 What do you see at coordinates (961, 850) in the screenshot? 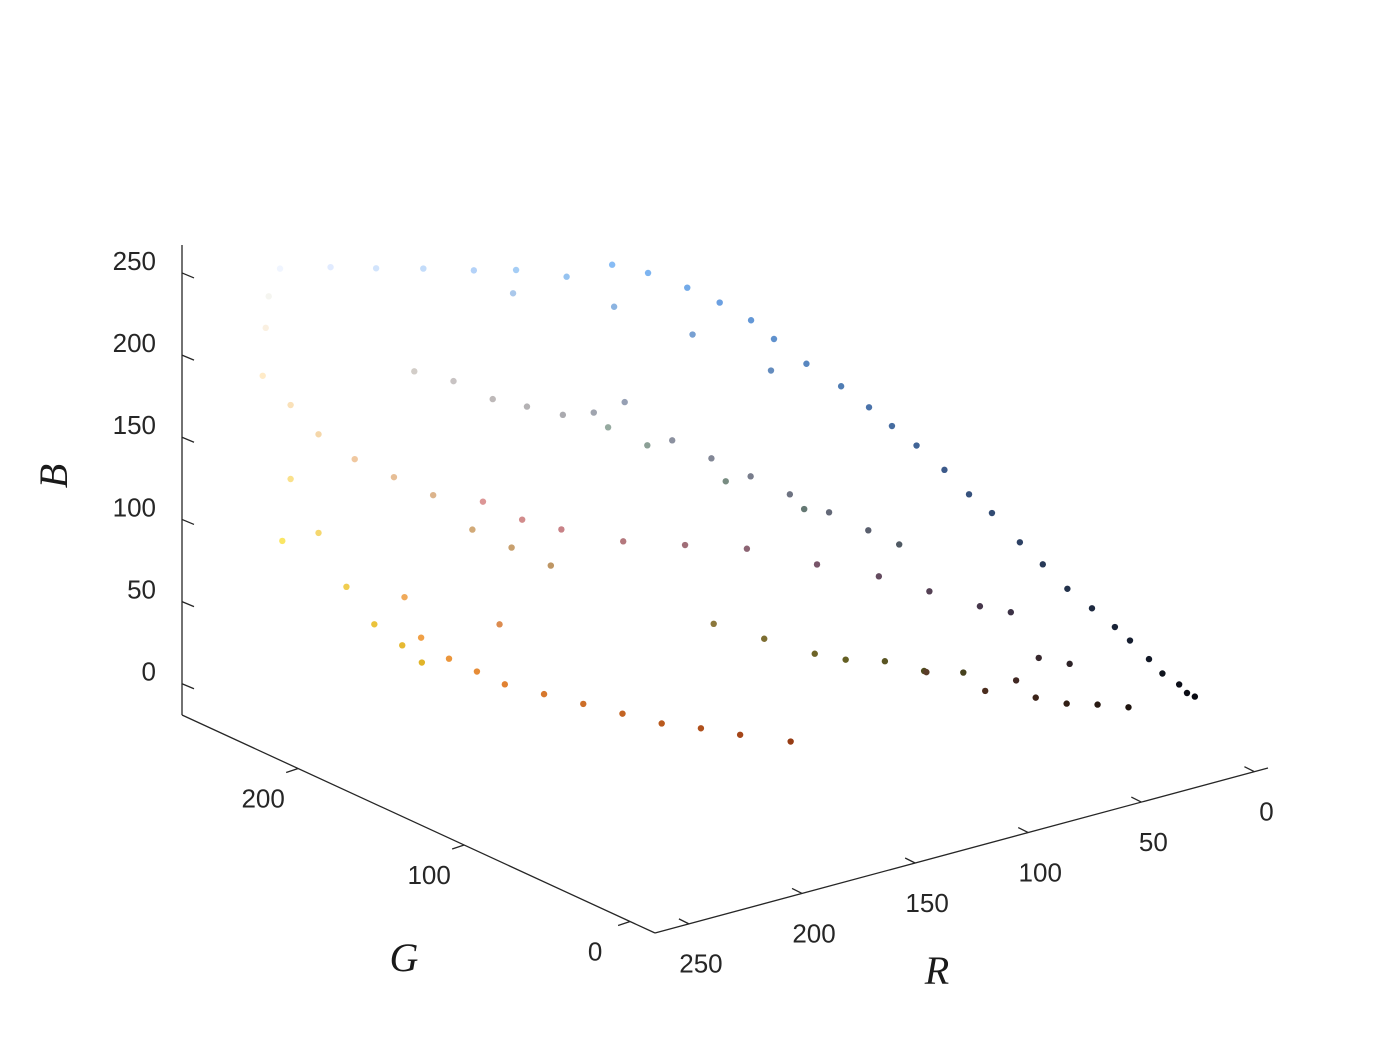
I see `x-axis` at bounding box center [961, 850].